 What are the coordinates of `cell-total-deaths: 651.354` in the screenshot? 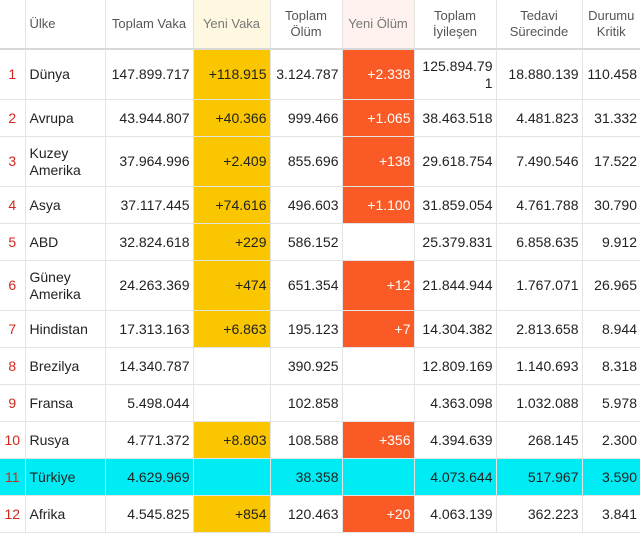 It's located at (305, 285).